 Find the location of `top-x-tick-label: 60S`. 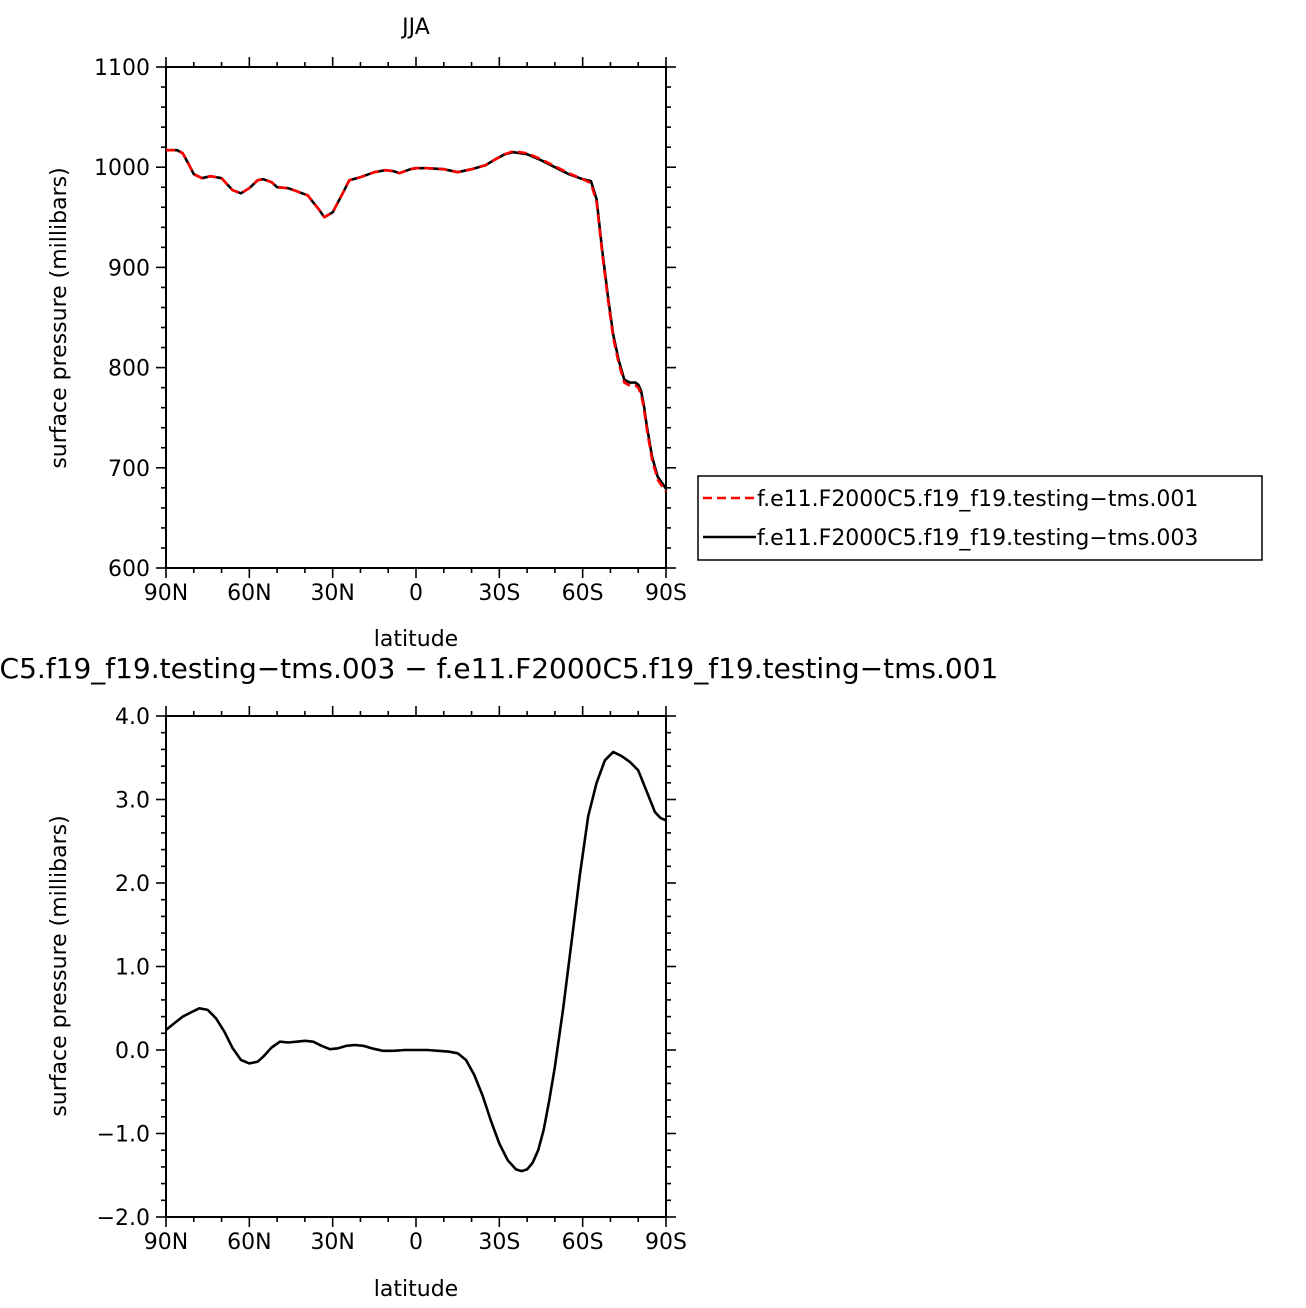

top-x-tick-label: 60S is located at coordinates (583, 593).